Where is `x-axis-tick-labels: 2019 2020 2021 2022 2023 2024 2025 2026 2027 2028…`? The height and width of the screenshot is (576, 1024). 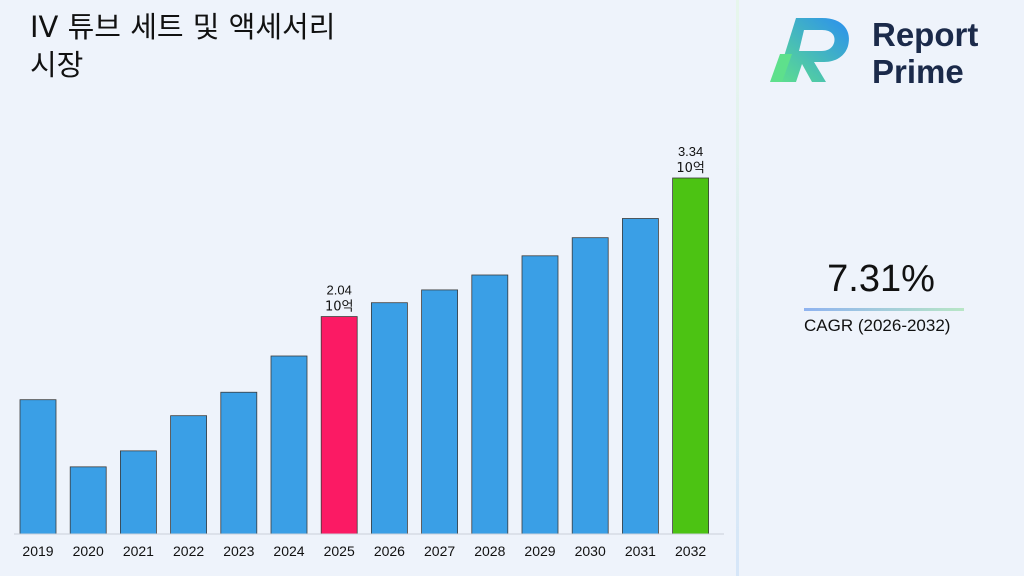
x-axis-tick-labels: 2019 2020 2021 2022 2023 2024 2025 2026 2027 2028… is located at coordinates (364, 551).